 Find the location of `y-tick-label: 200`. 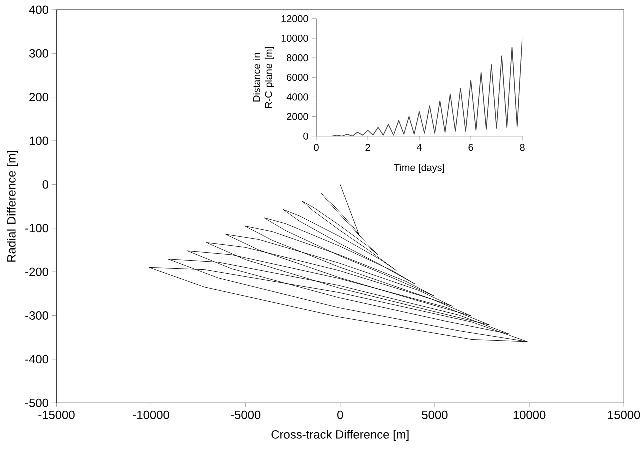

y-tick-label: 200 is located at coordinates (39, 97).